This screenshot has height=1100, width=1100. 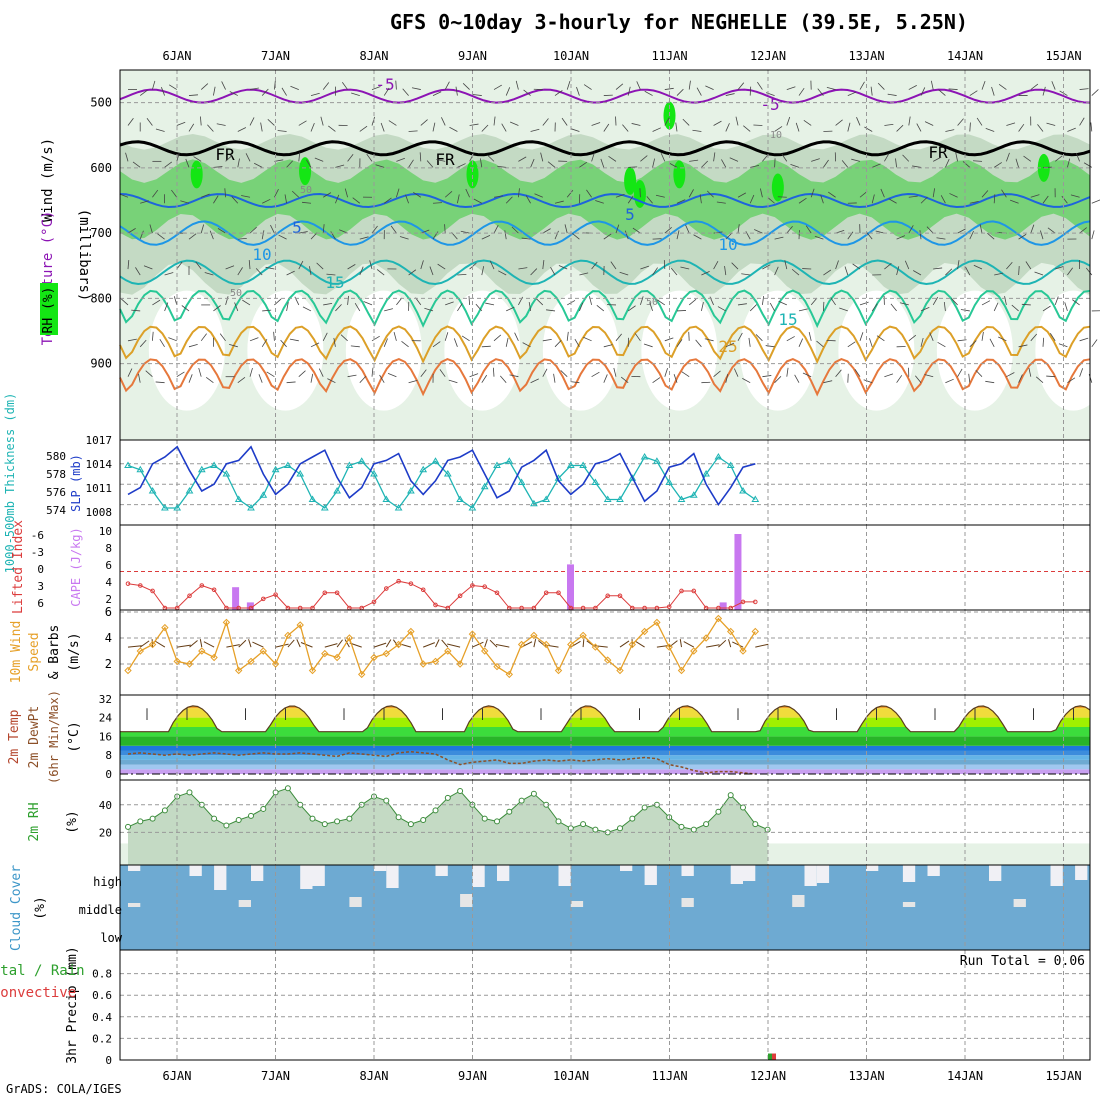 What do you see at coordinates (72, 821) in the screenshot?
I see `ylabel-rh-unit: (%)` at bounding box center [72, 821].